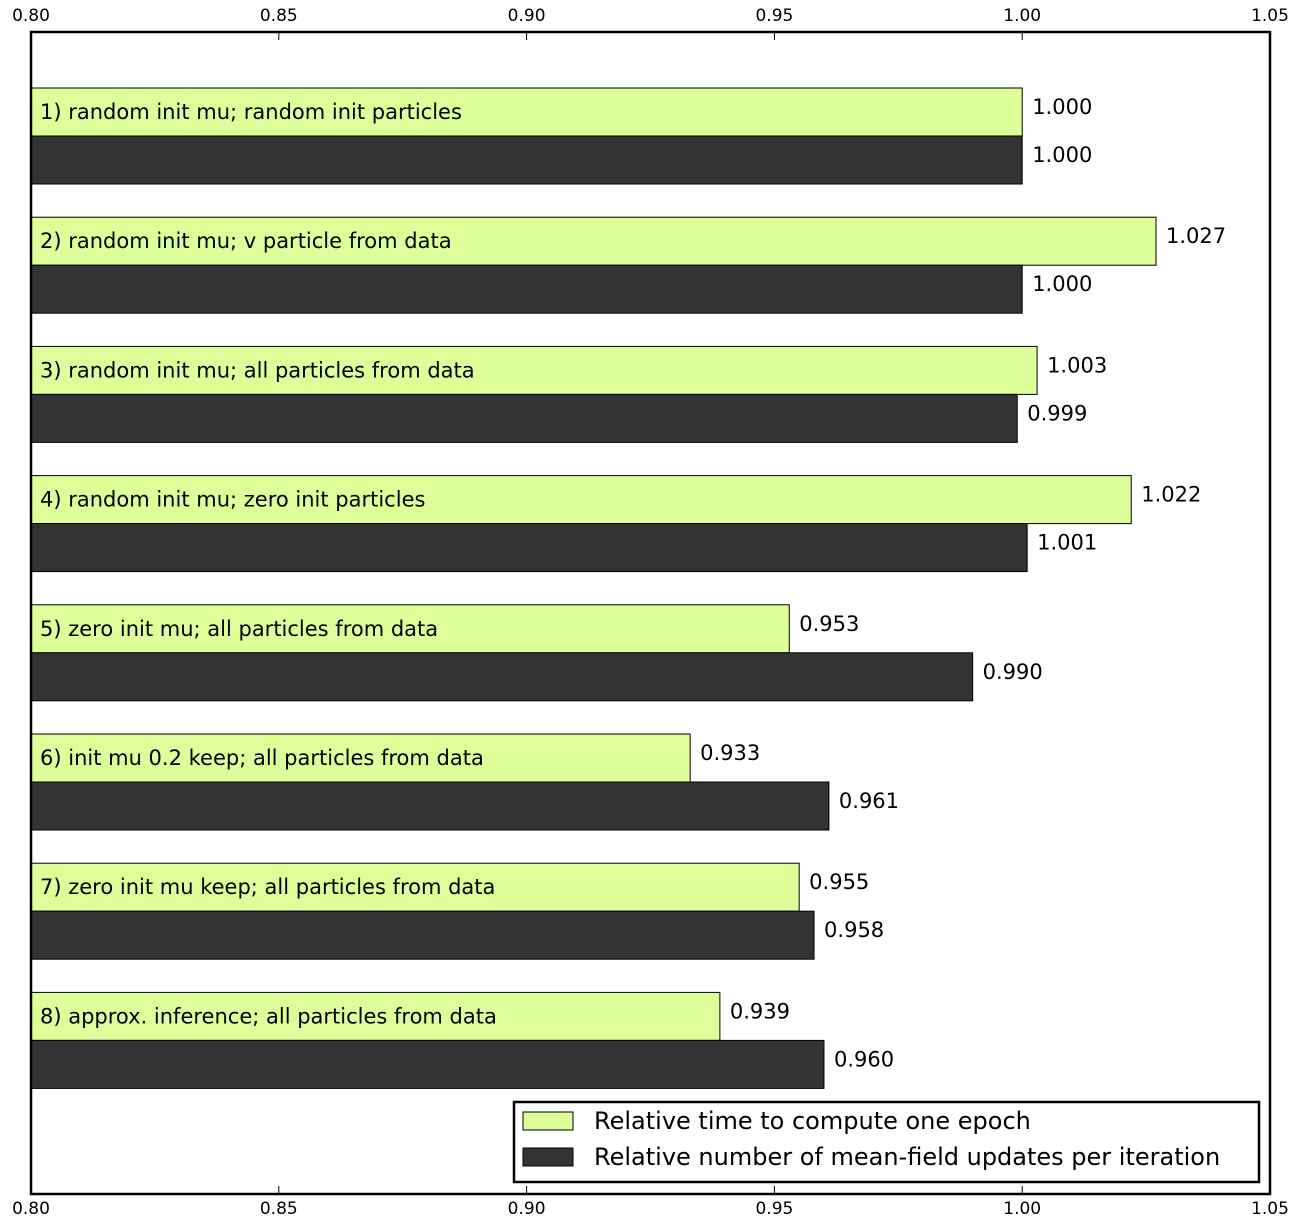 The height and width of the screenshot is (1229, 1310). Describe the element at coordinates (730, 753) in the screenshot. I see `data-label-time: 0.933` at that location.